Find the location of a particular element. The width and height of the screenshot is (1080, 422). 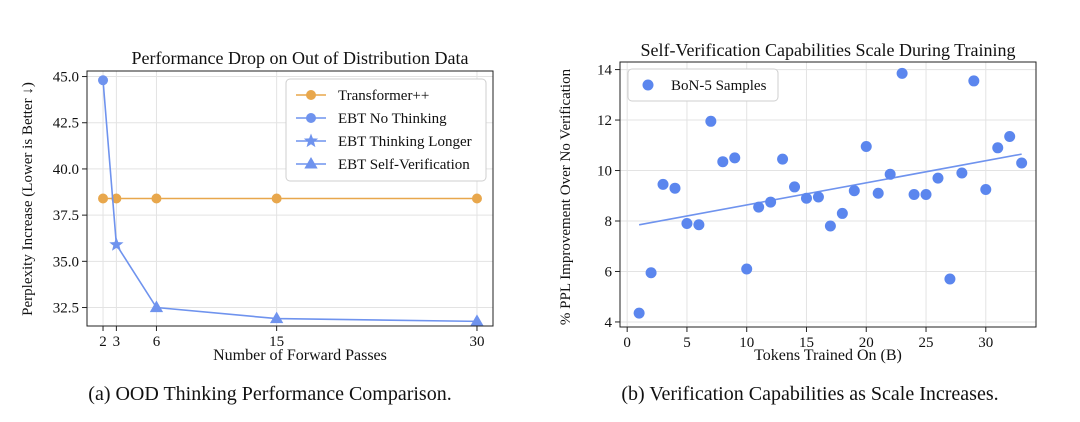

x-tick-label: 3 is located at coordinates (117, 342).